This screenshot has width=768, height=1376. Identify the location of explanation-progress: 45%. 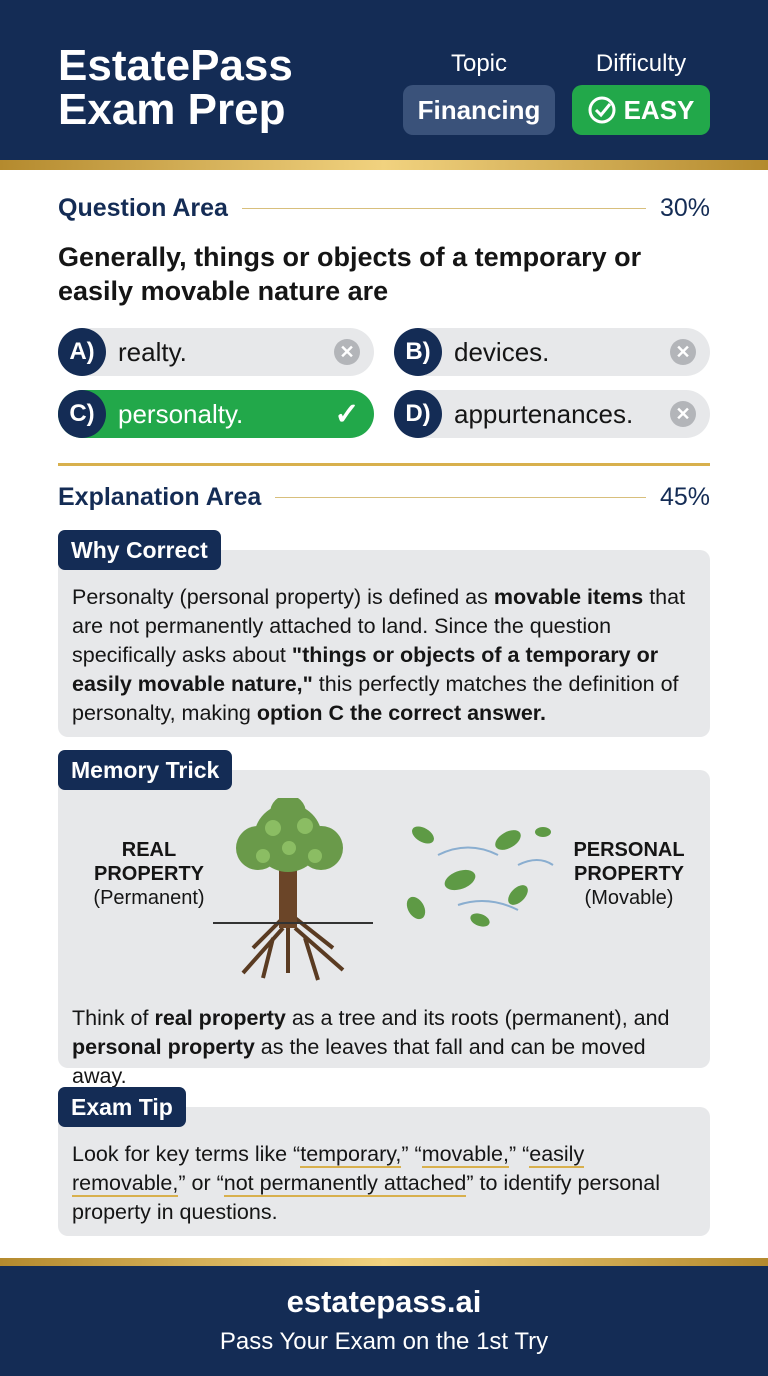
(684, 497).